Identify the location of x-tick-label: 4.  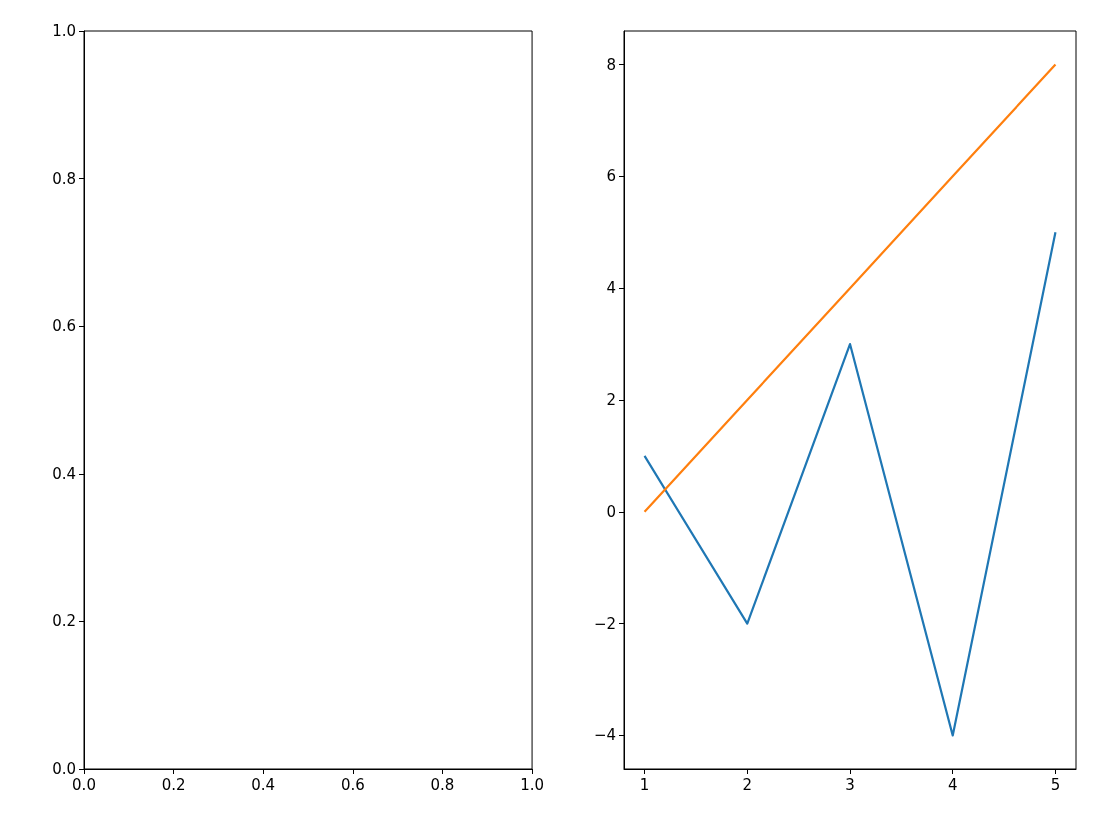
(952, 784).